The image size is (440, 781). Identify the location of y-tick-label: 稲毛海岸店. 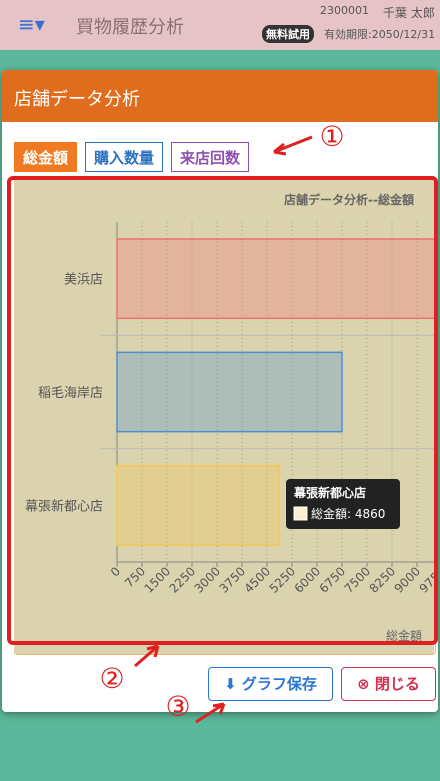
(70, 393).